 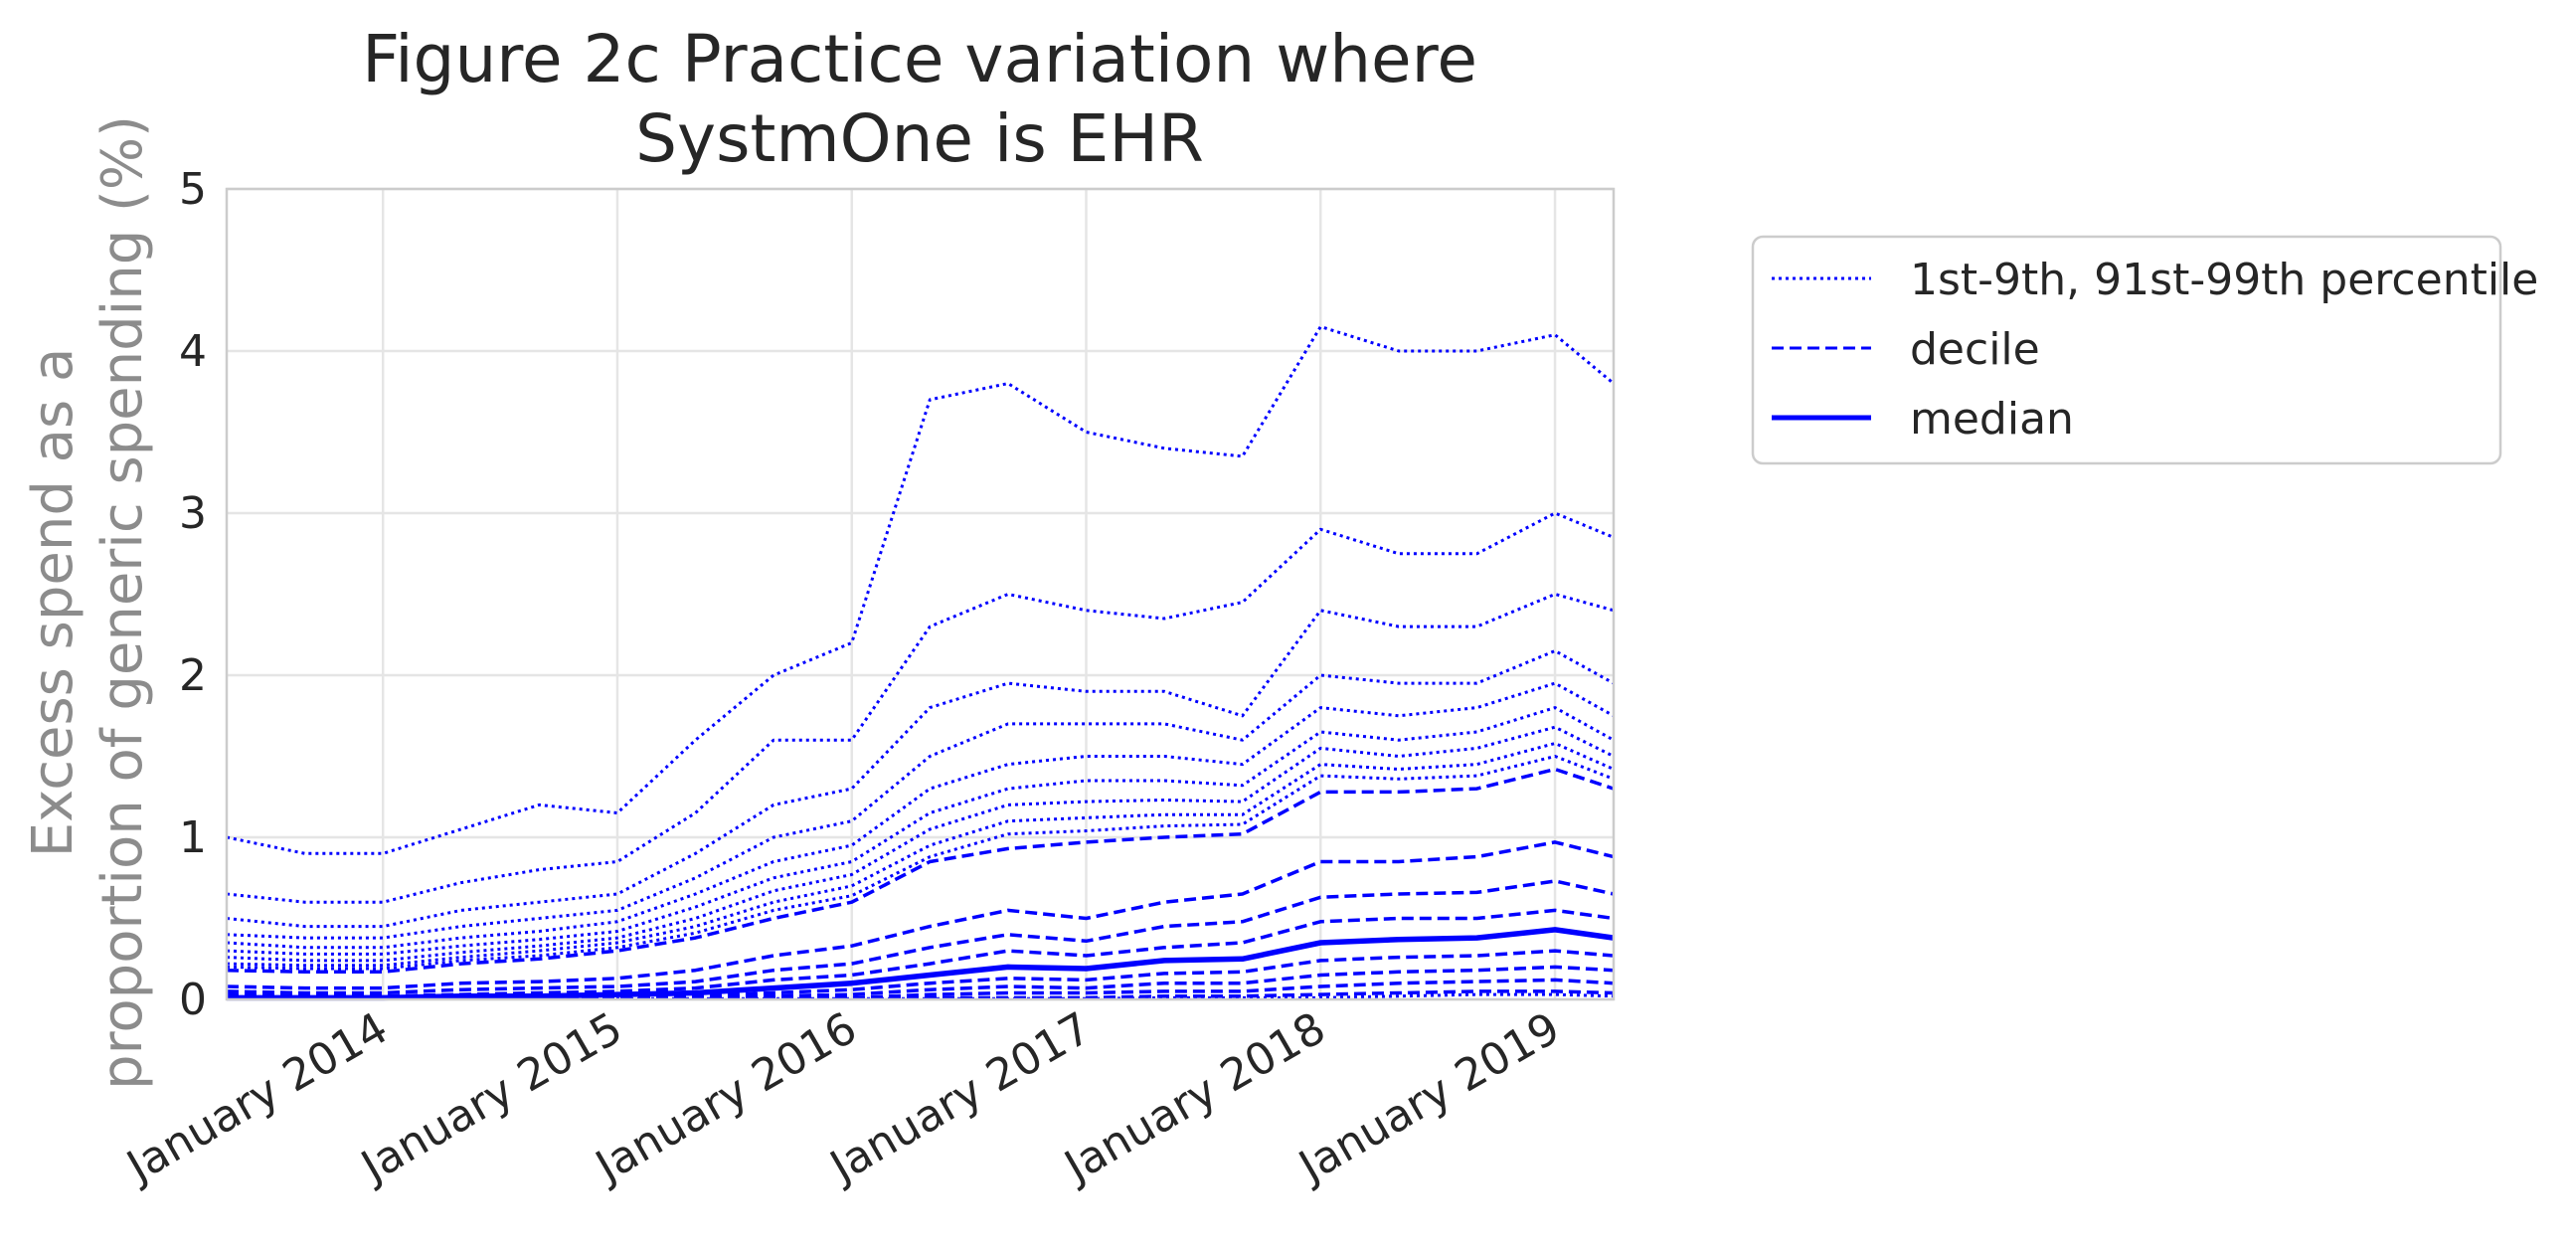 What do you see at coordinates (256, 1097) in the screenshot?
I see `x-tick-label: January 2014` at bounding box center [256, 1097].